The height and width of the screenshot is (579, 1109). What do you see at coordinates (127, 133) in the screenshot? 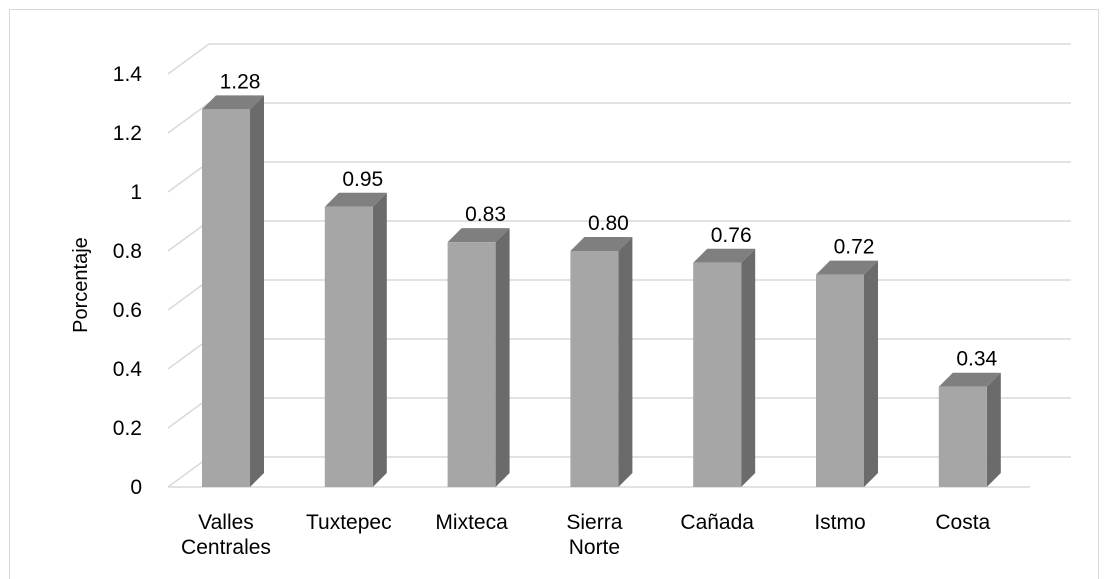
I see `y-tick-label: 1.2` at bounding box center [127, 133].